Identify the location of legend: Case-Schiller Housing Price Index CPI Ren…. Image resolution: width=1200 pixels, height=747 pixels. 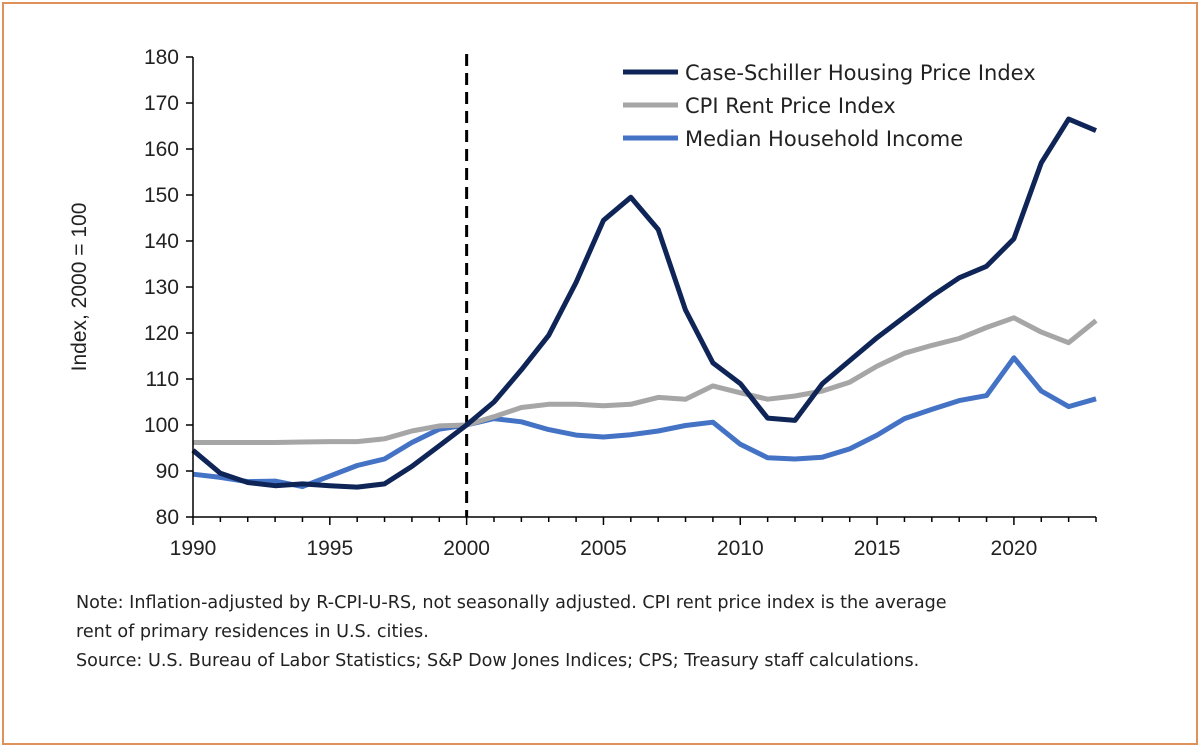
(829, 106).